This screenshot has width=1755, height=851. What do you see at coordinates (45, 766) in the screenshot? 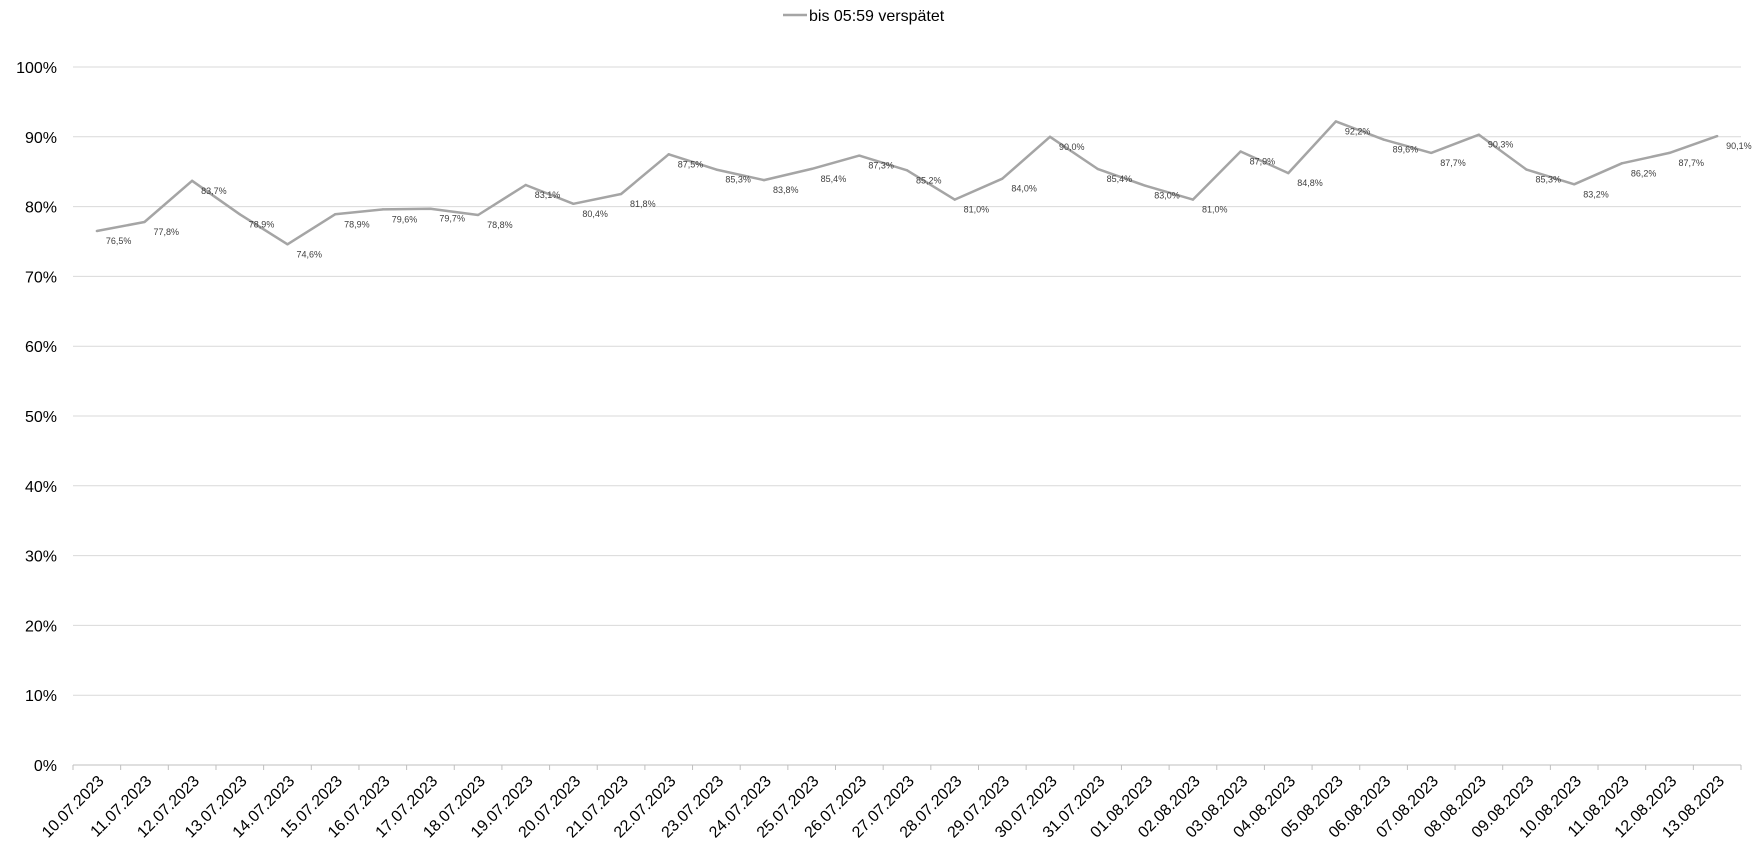
I see `y-tick-label: 0%` at bounding box center [45, 766].